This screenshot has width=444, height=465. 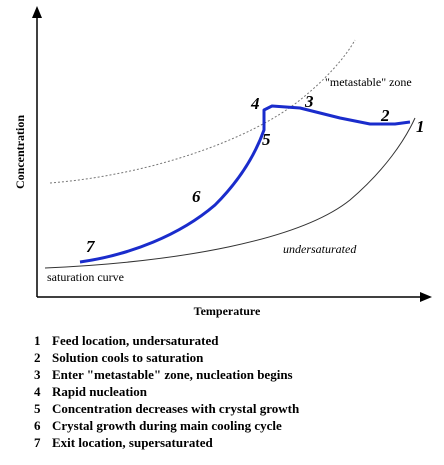 What do you see at coordinates (255, 103) in the screenshot?
I see `point-label: 4` at bounding box center [255, 103].